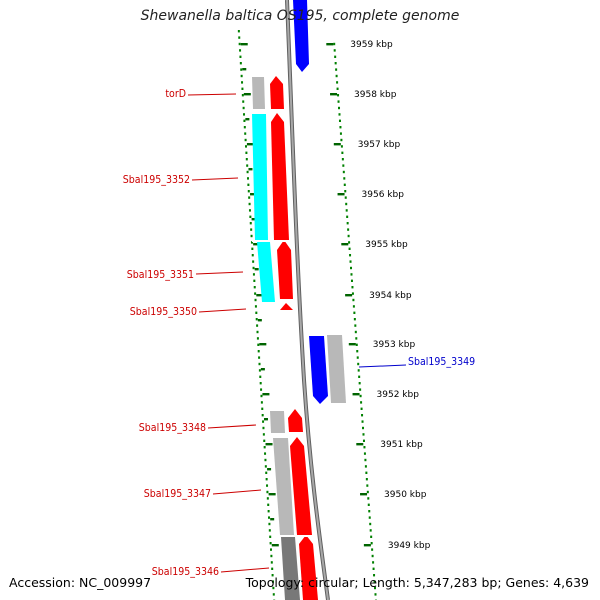 This screenshot has height=600, width=600. Describe the element at coordinates (160, 275) in the screenshot. I see `gene-label: Sbal195_3351` at that location.